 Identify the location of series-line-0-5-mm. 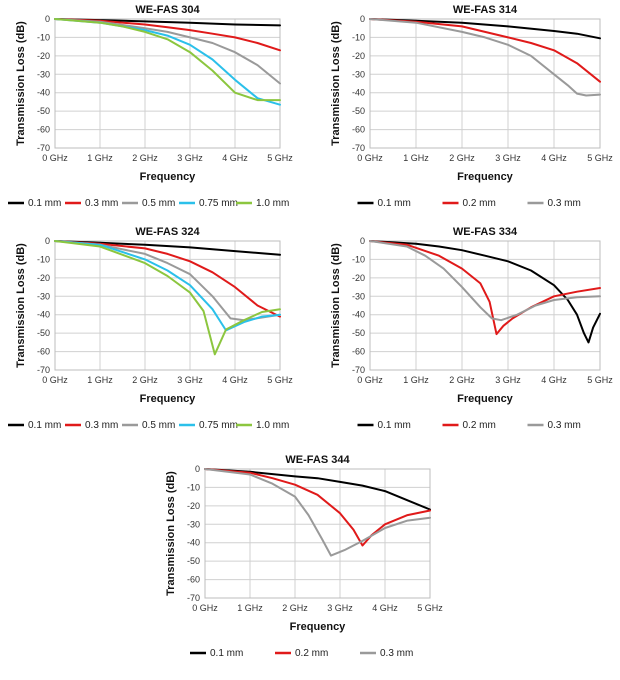
(167, 51).